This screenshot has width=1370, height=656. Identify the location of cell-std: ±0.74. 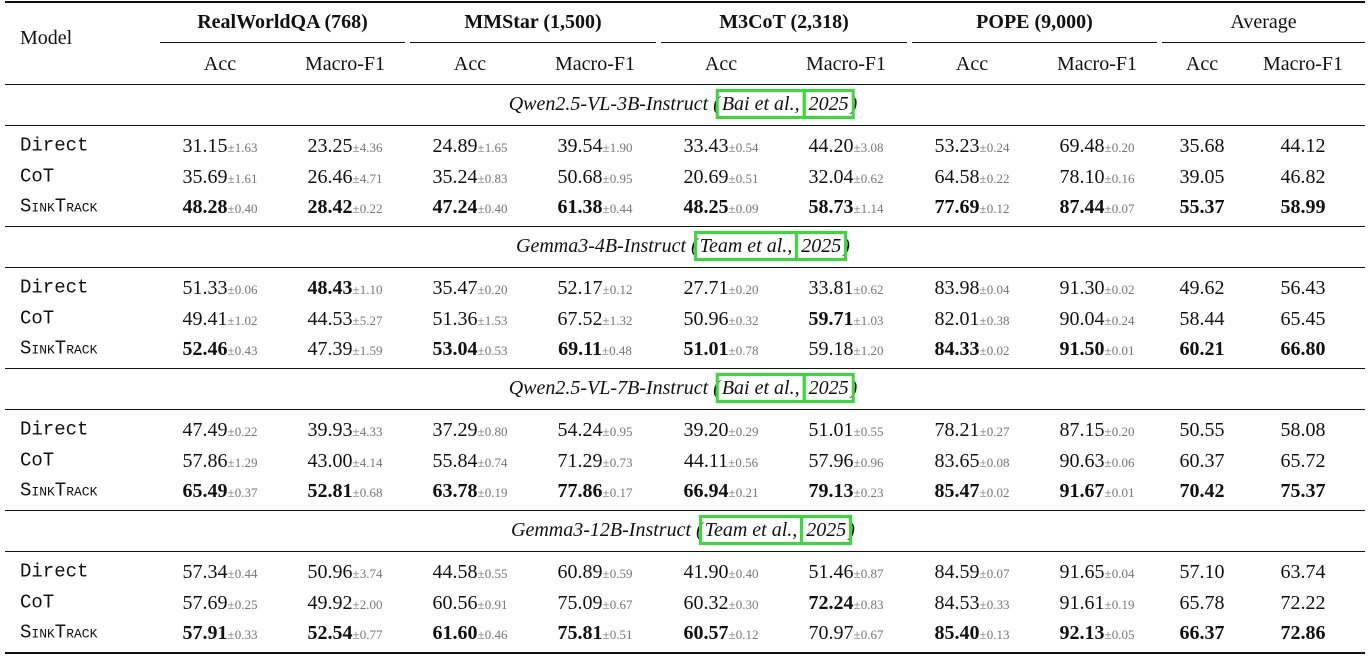
(492, 462).